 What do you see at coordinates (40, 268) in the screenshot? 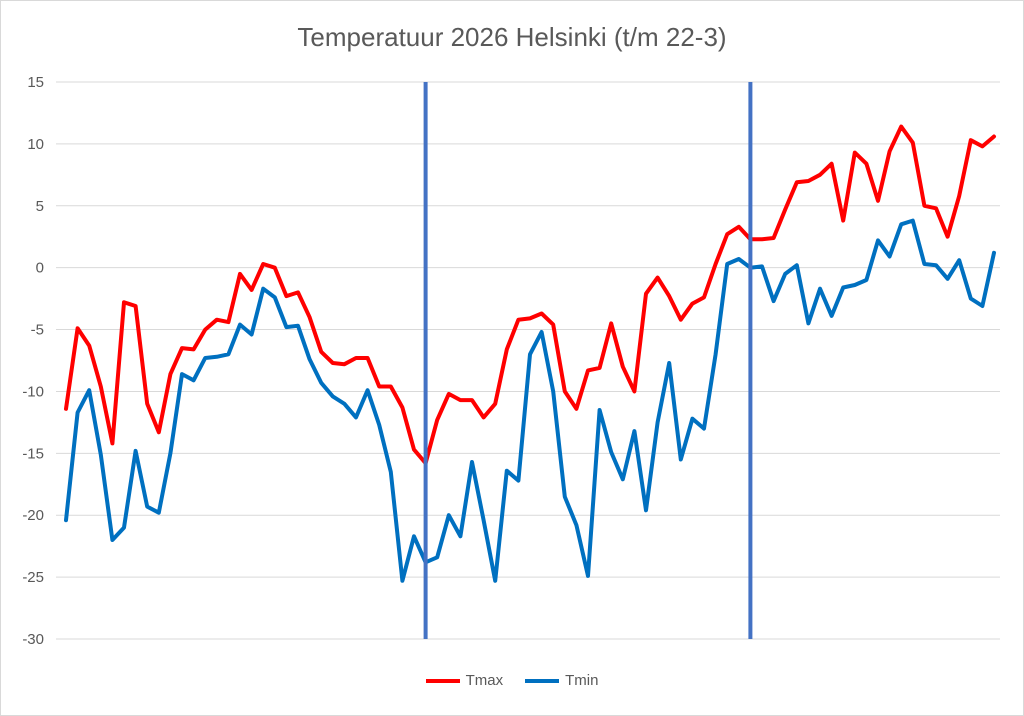
I see `y-tick-label: 0` at bounding box center [40, 268].